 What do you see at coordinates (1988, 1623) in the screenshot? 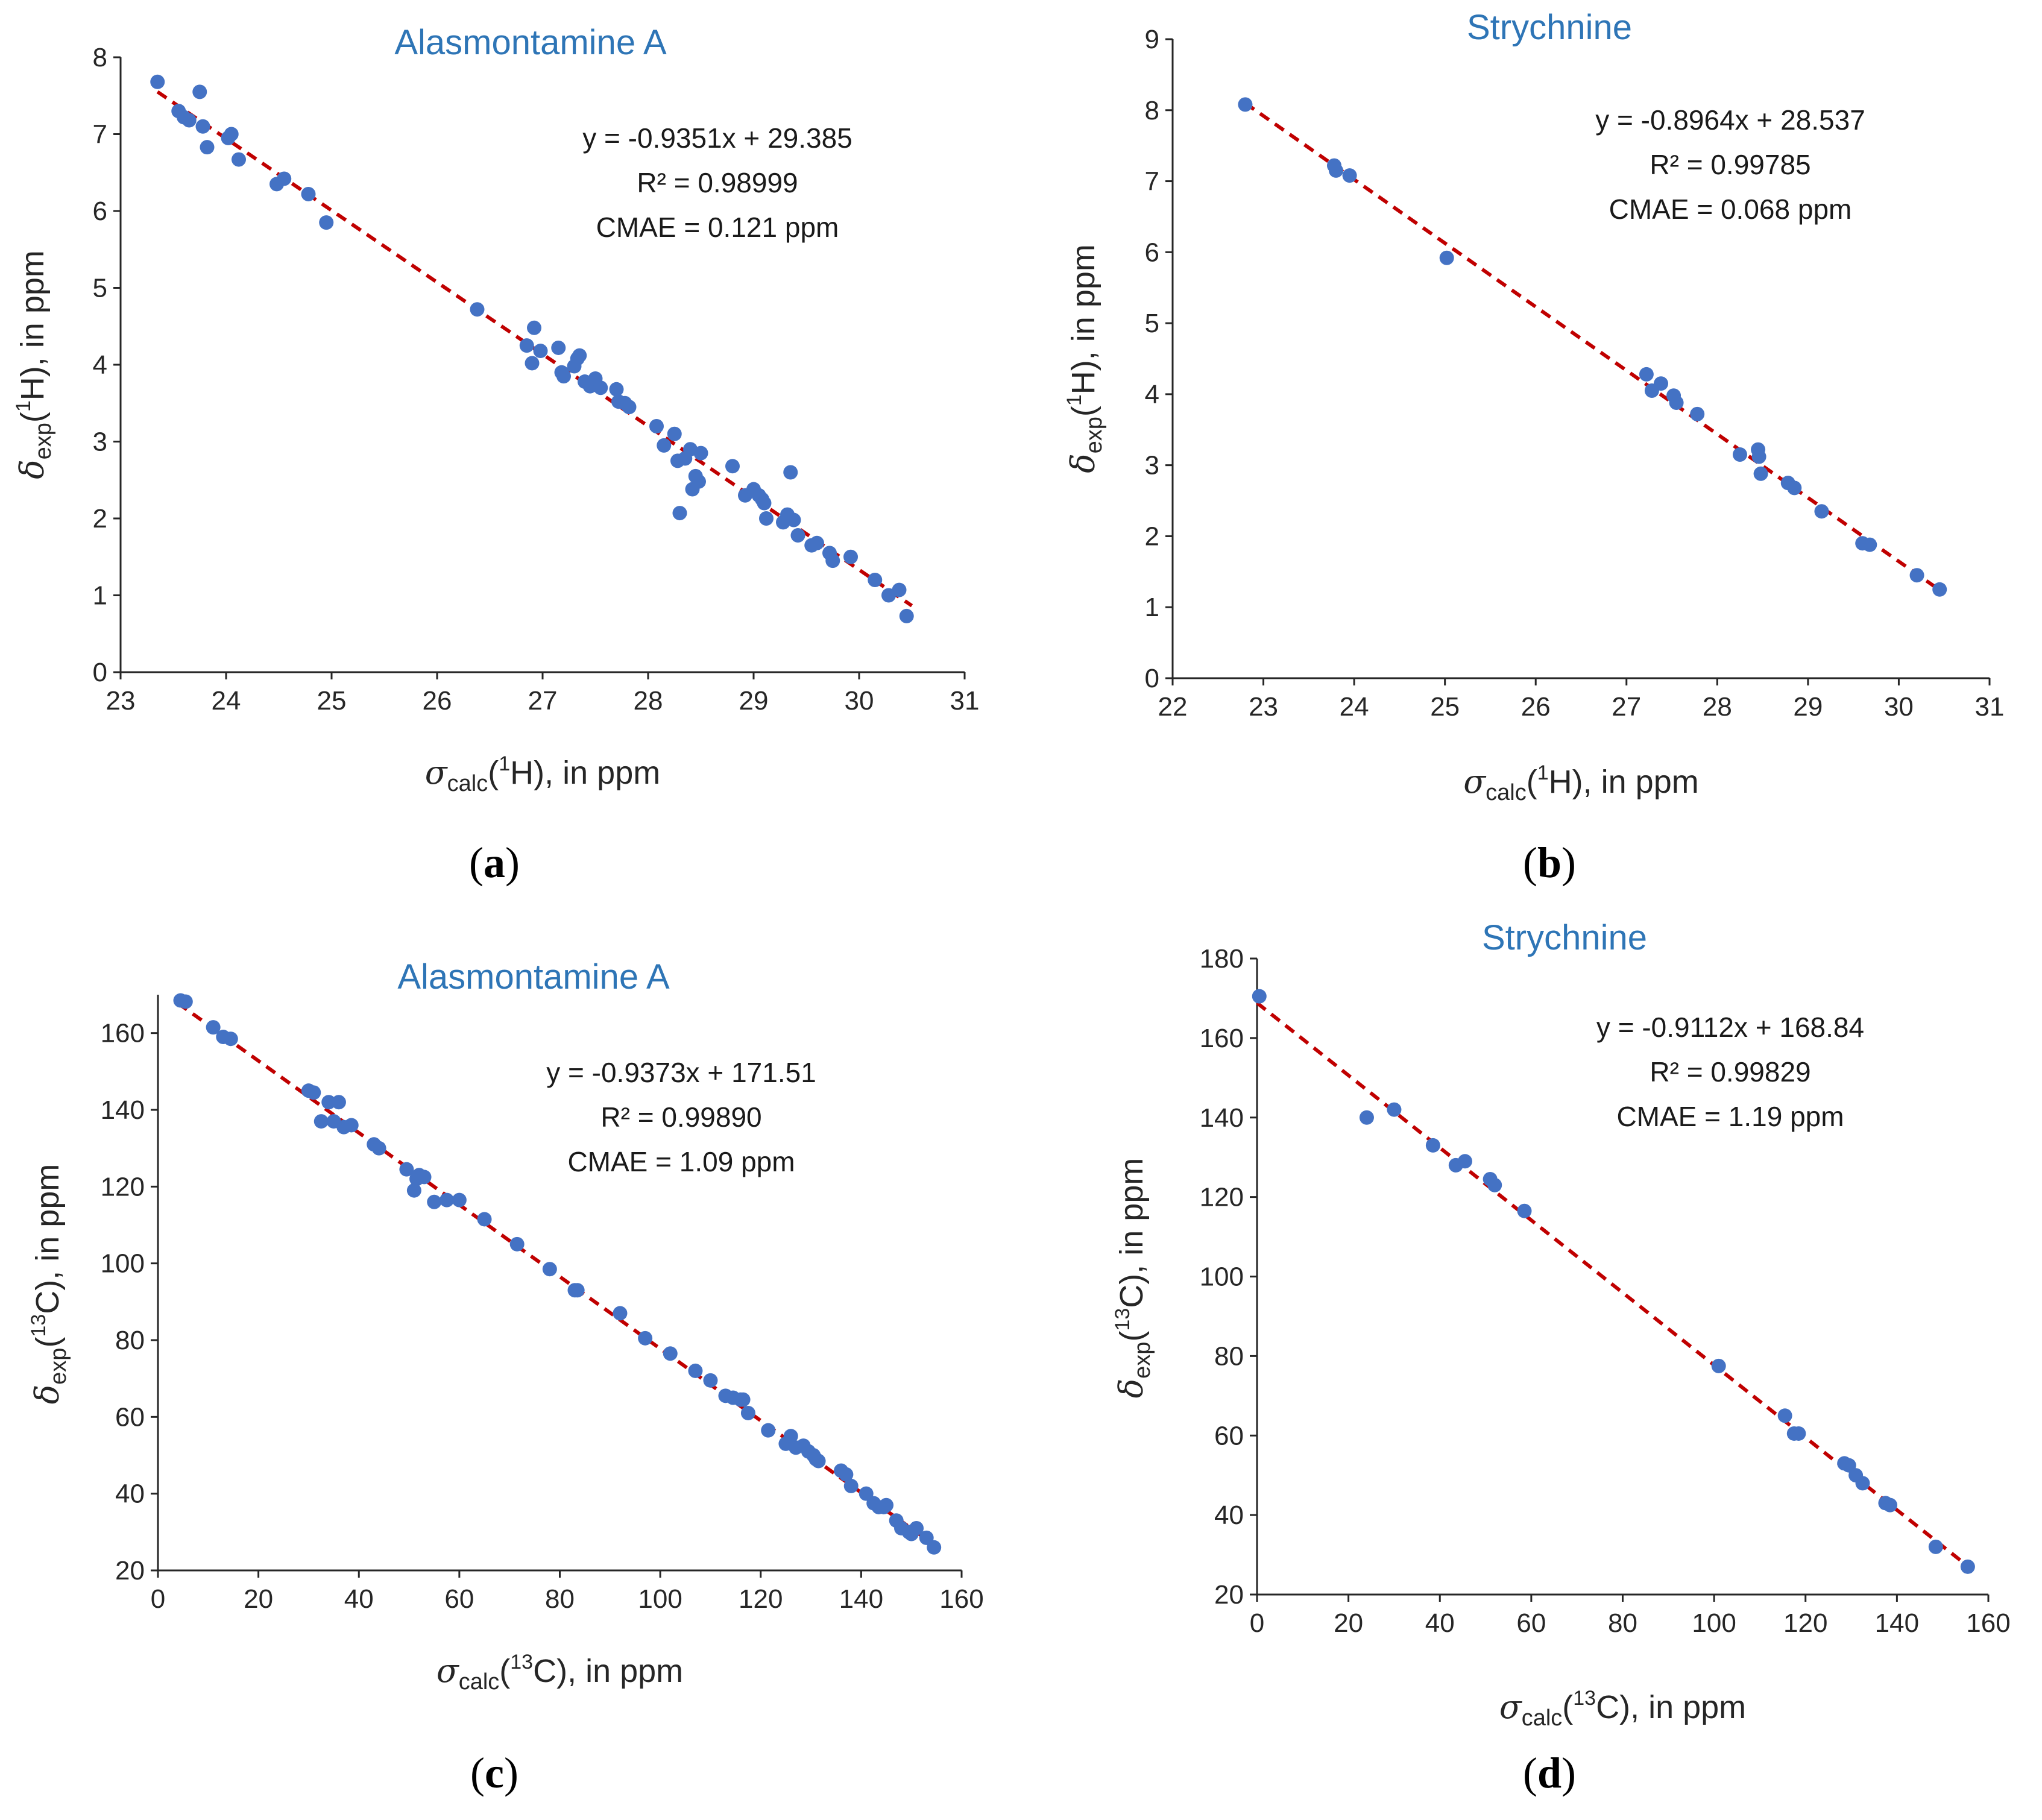
I see `x-tick-label: 160` at bounding box center [1988, 1623].